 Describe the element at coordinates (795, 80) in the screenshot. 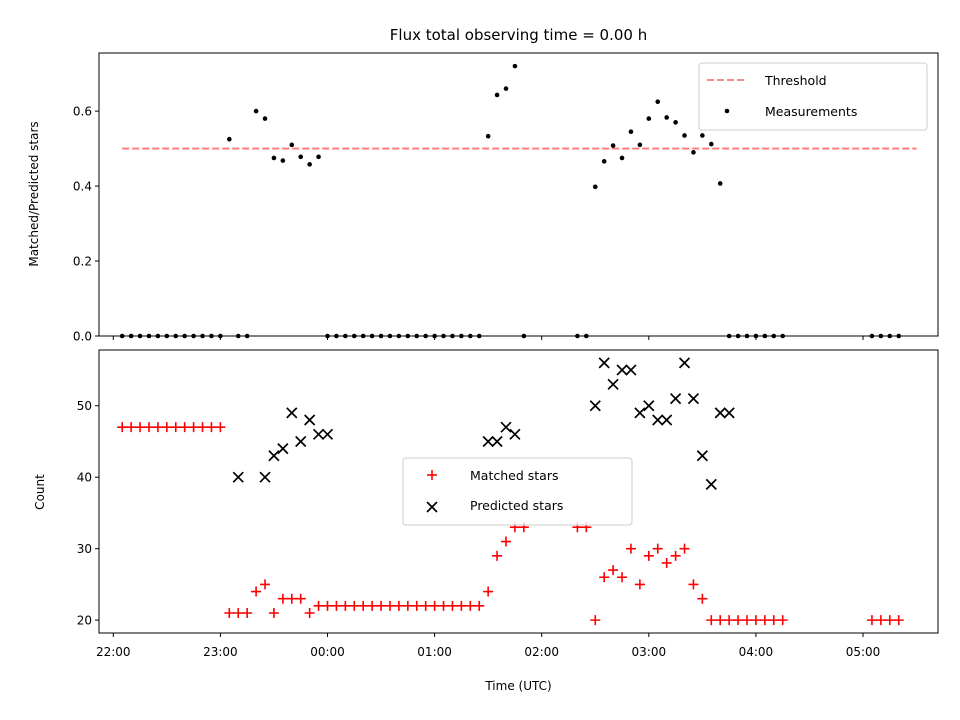

I see `legend-threshold-label: Threshold` at that location.